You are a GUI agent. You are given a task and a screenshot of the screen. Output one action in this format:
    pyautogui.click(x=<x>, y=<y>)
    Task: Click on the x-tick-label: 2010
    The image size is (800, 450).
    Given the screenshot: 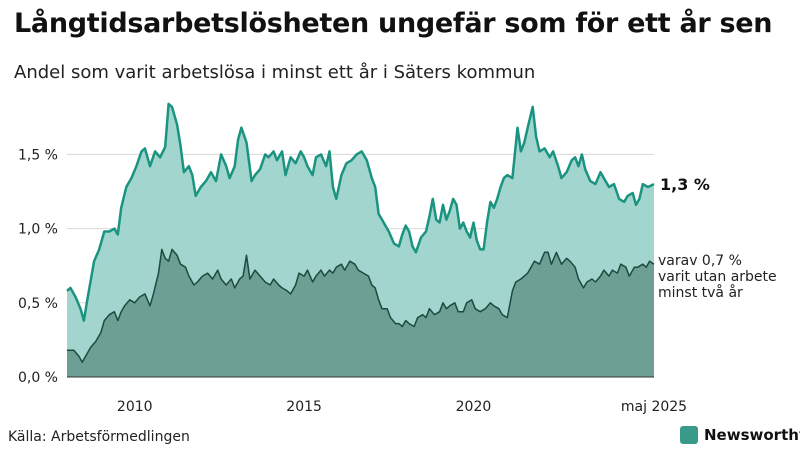 What is the action you would take?
    pyautogui.click(x=135, y=407)
    